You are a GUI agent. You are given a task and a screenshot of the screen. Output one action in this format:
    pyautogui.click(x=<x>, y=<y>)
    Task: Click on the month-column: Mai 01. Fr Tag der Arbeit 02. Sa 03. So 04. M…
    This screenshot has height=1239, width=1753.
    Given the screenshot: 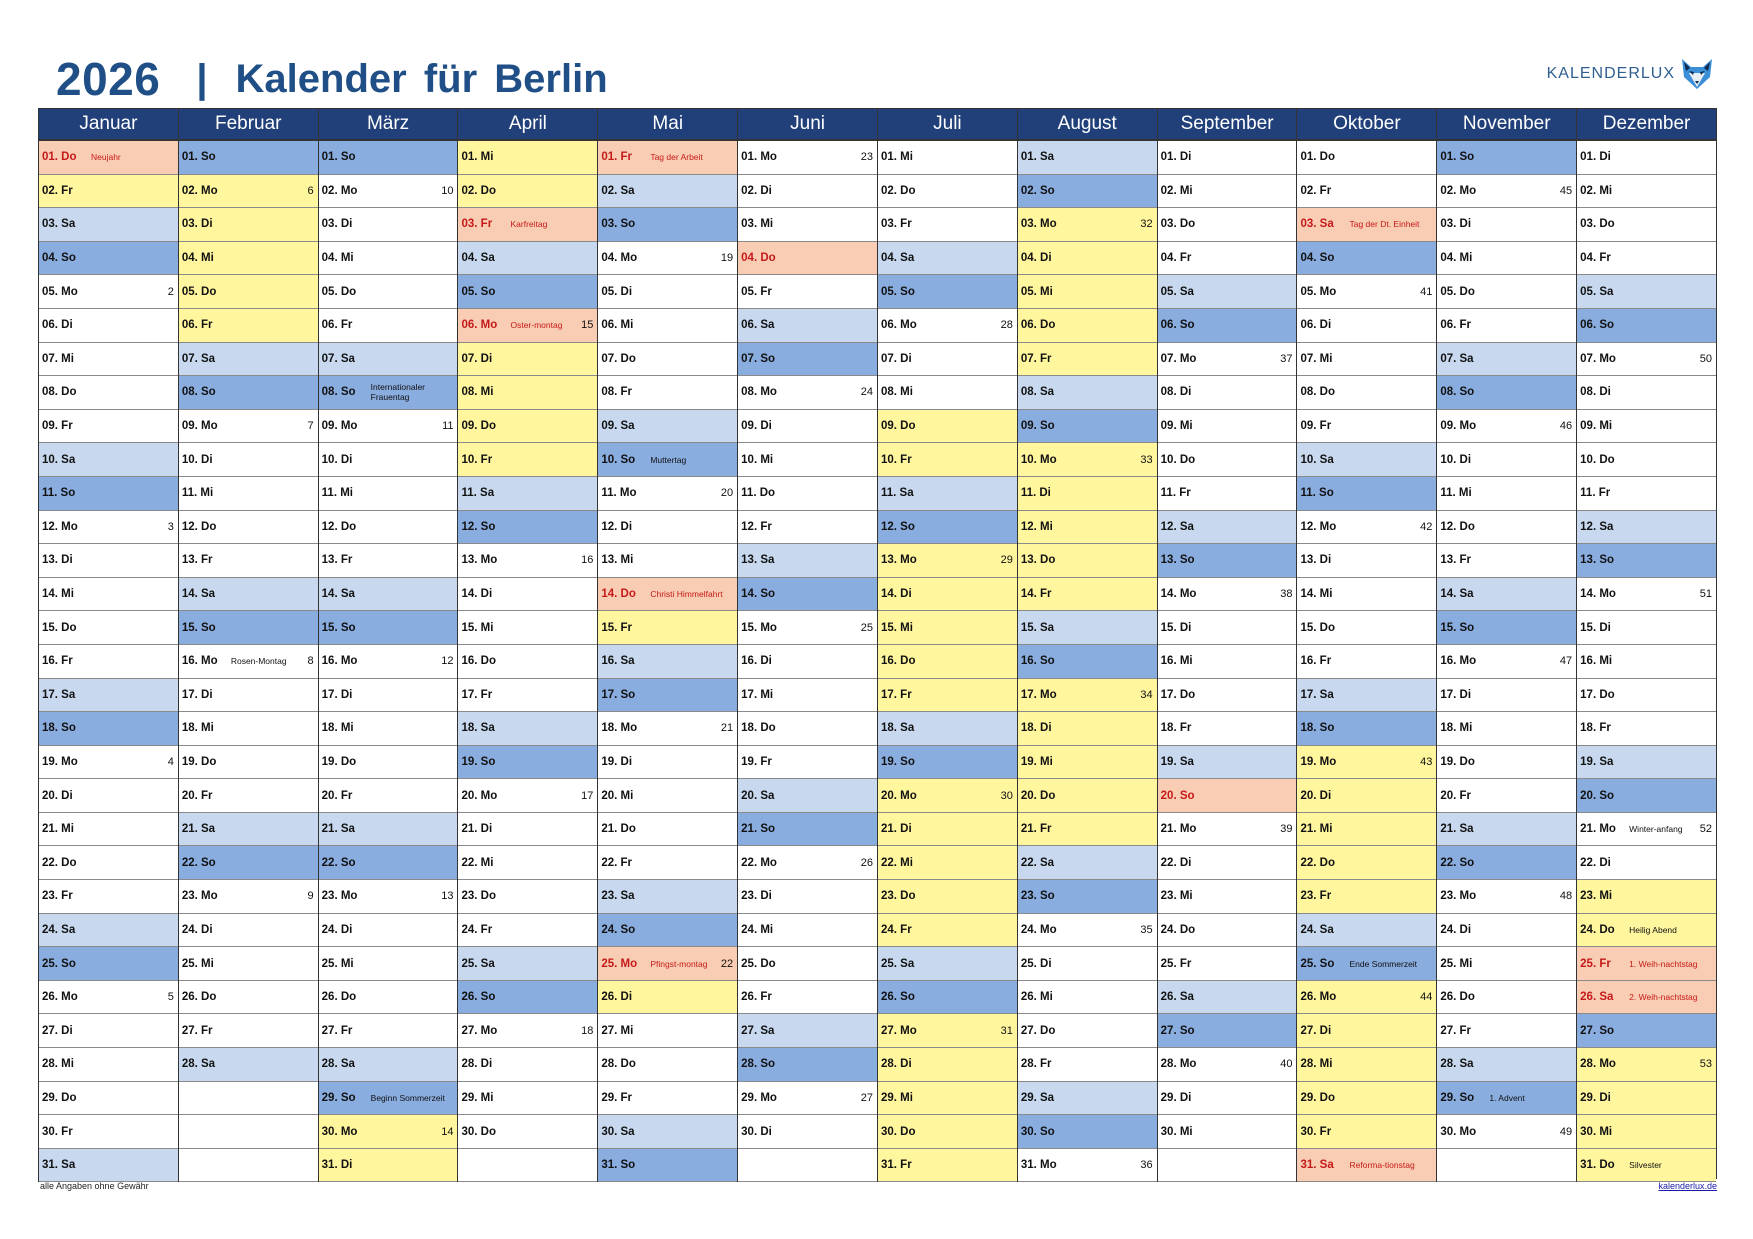 What is the action you would take?
    pyautogui.click(x=667, y=645)
    